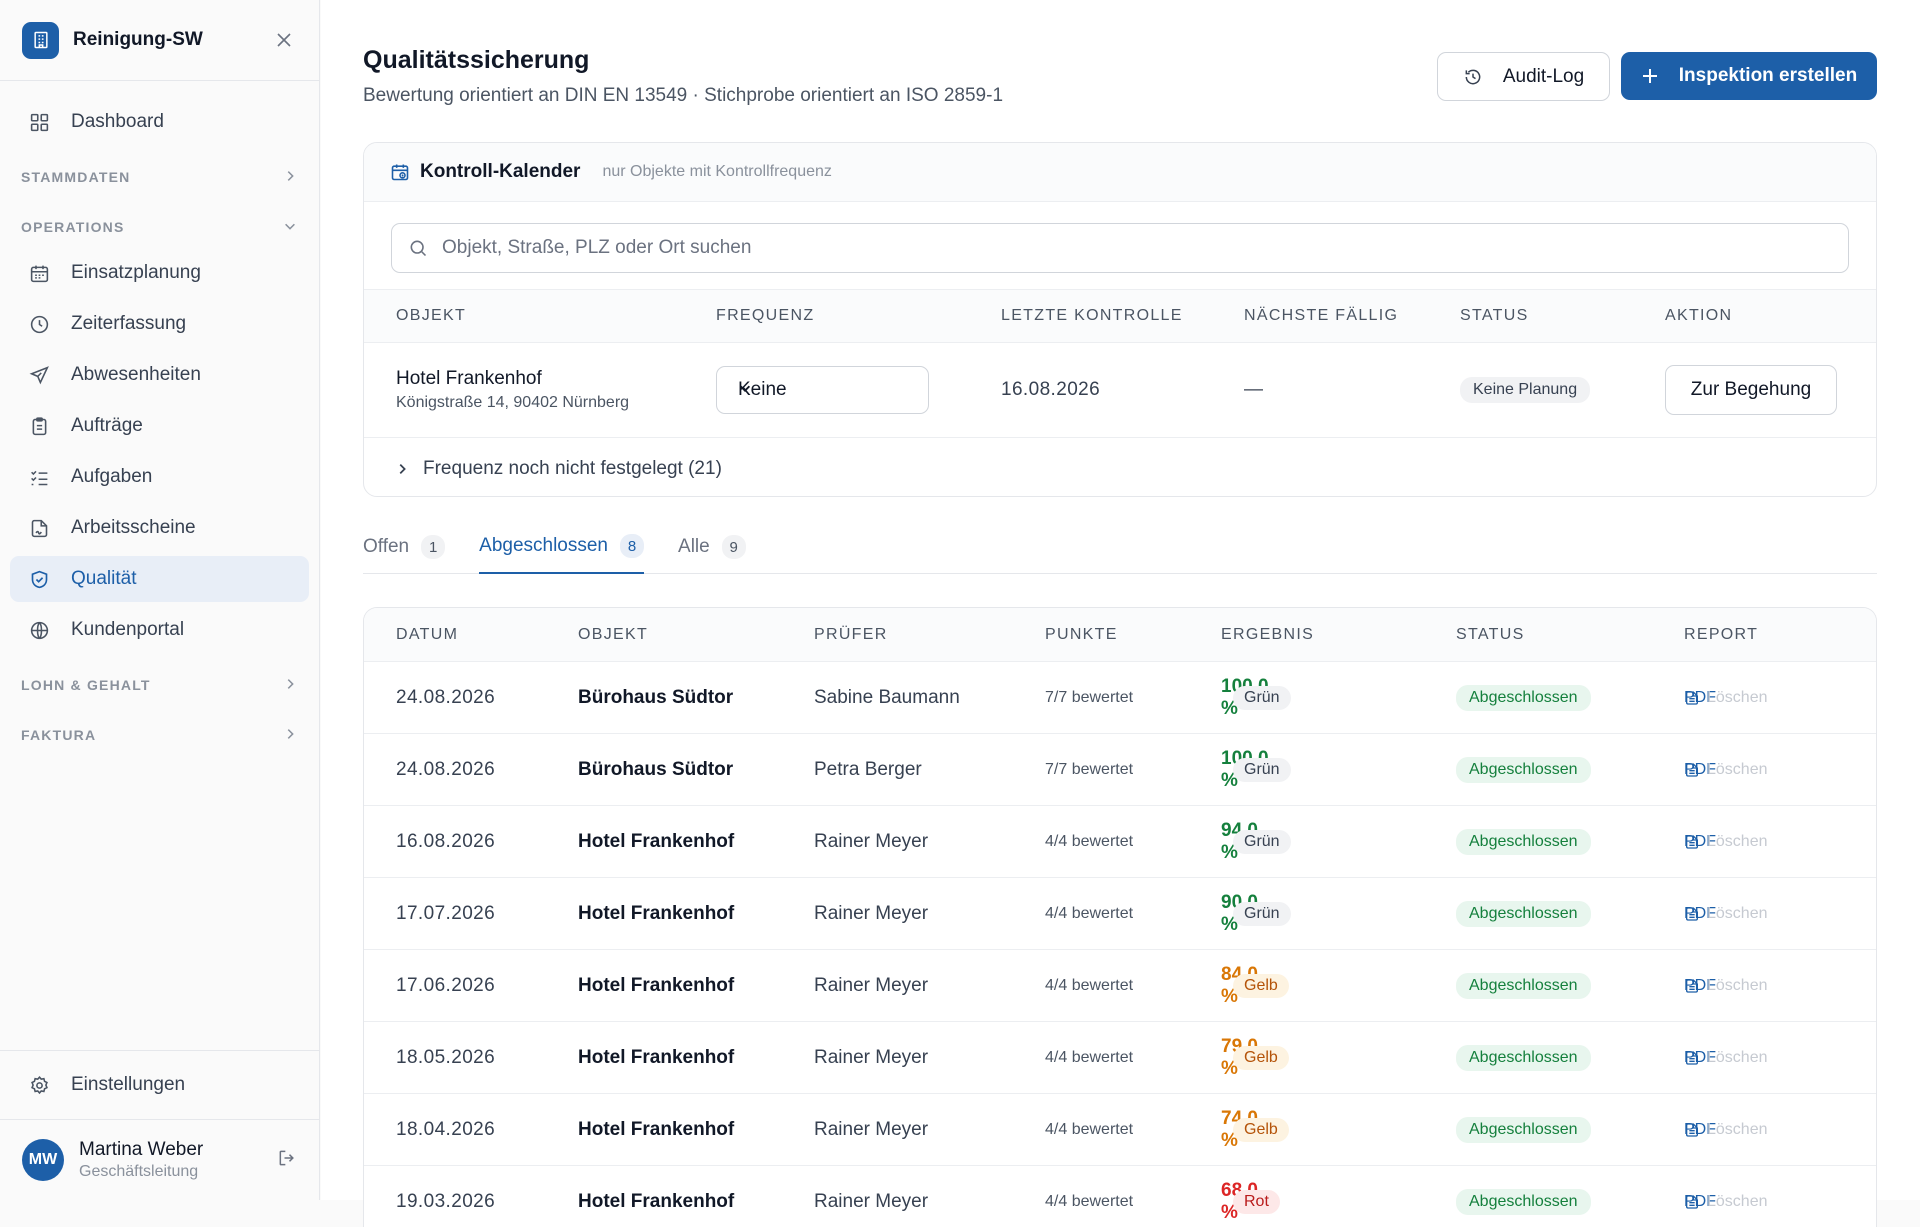  I want to click on date-cell: 18.04.2026, so click(446, 1129).